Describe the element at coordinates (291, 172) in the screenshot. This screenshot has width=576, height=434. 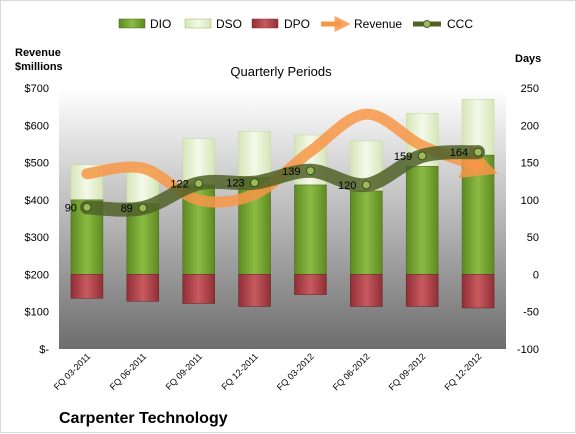
I see `ccc-data-label: 139` at that location.